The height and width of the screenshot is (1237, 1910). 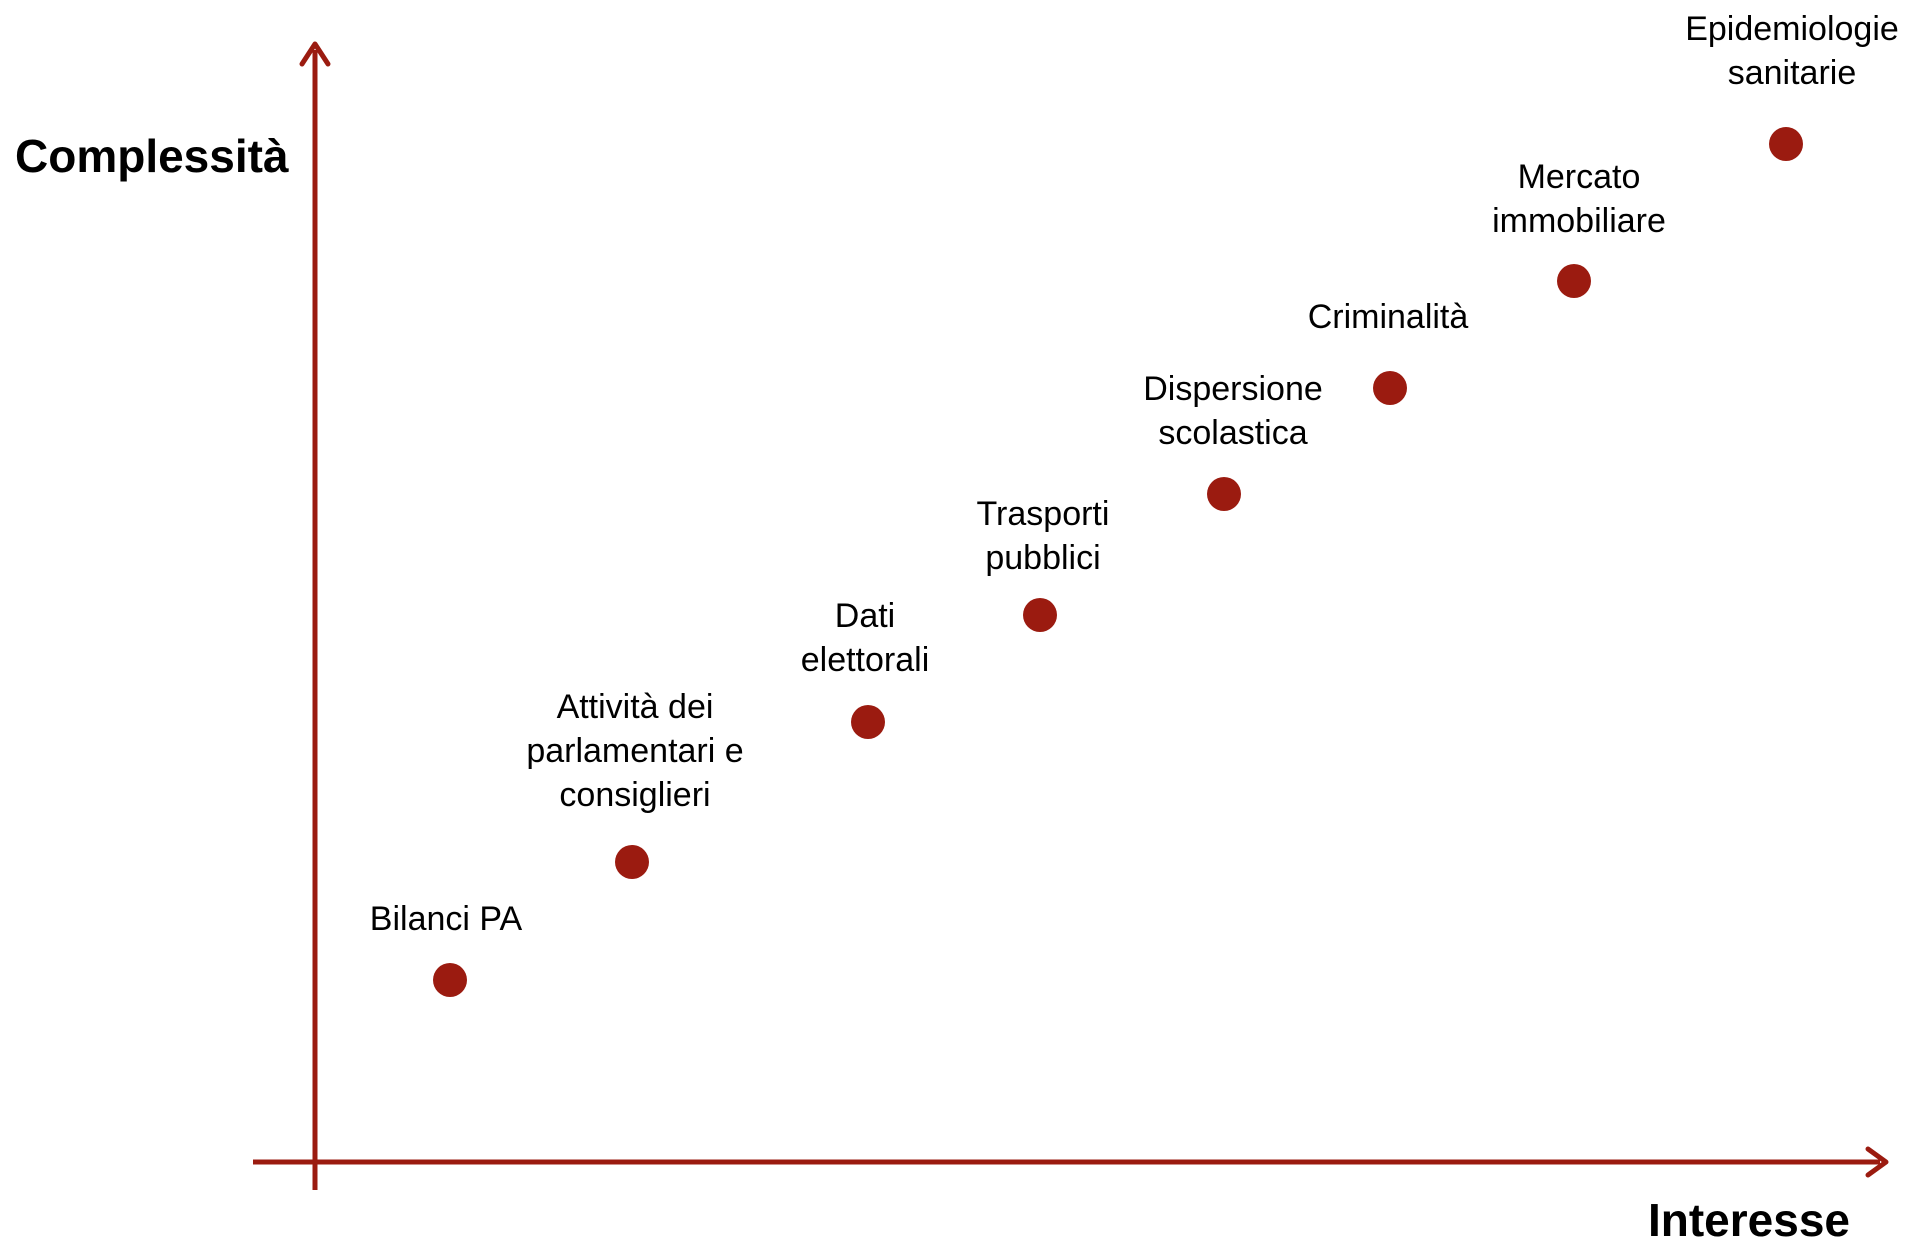 I want to click on point-label-line: consiglieri, so click(x=634, y=795).